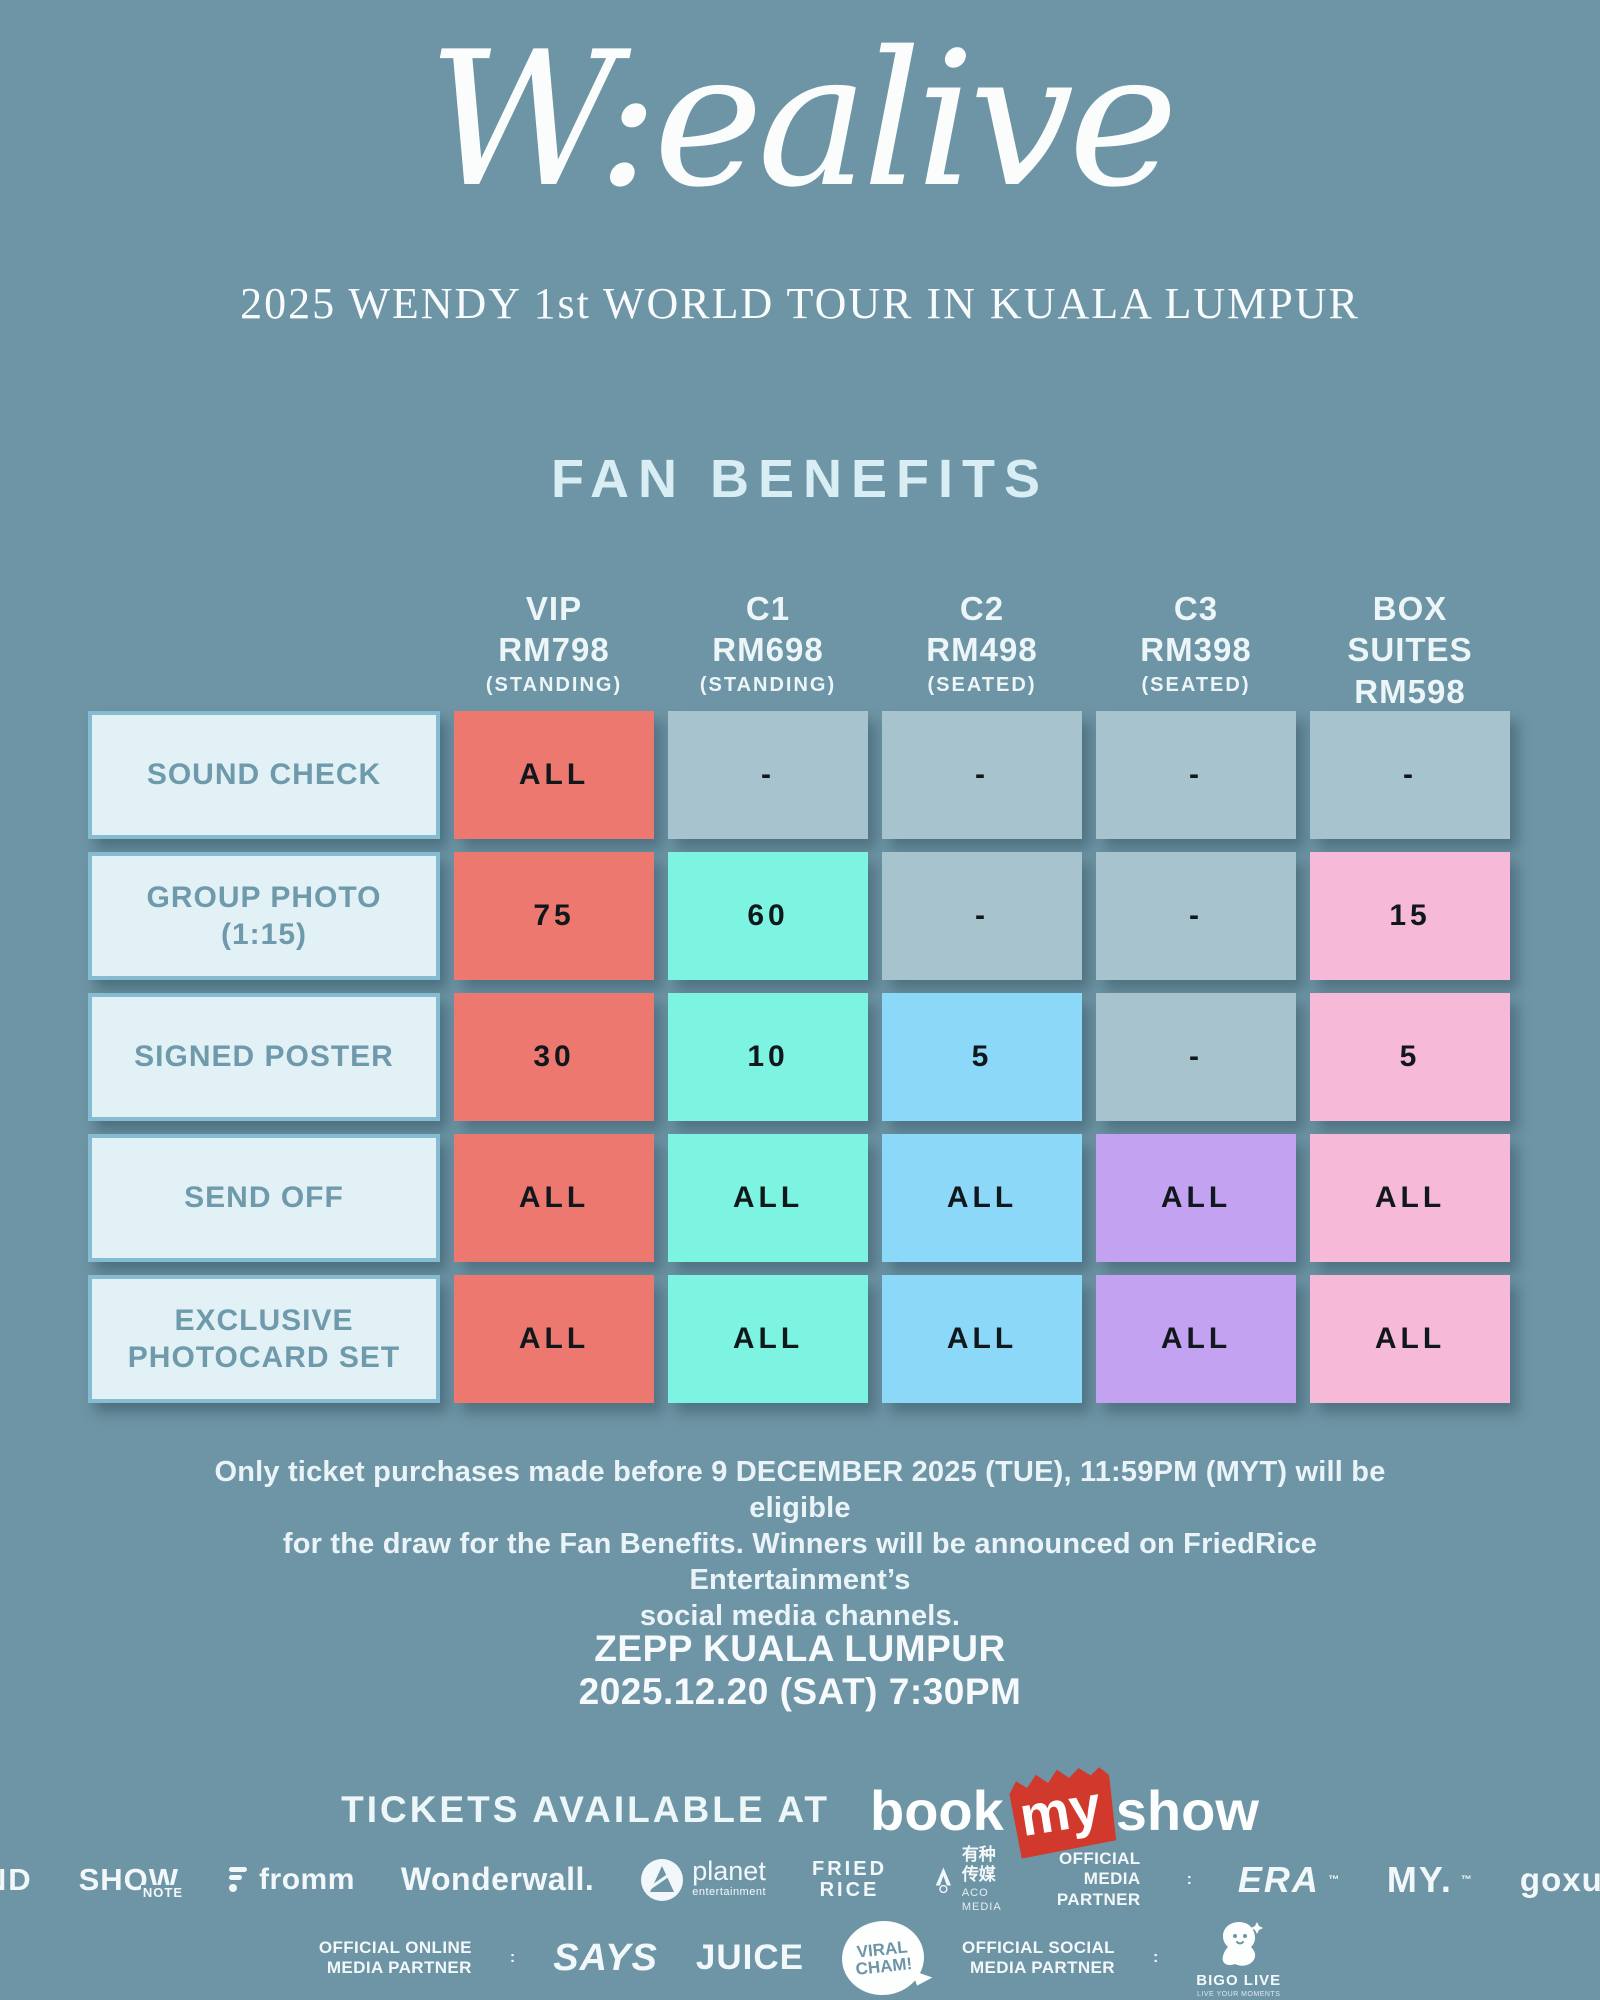 This screenshot has width=1600, height=2000. What do you see at coordinates (749, 1957) in the screenshot?
I see `juice-logo: JUICE` at bounding box center [749, 1957].